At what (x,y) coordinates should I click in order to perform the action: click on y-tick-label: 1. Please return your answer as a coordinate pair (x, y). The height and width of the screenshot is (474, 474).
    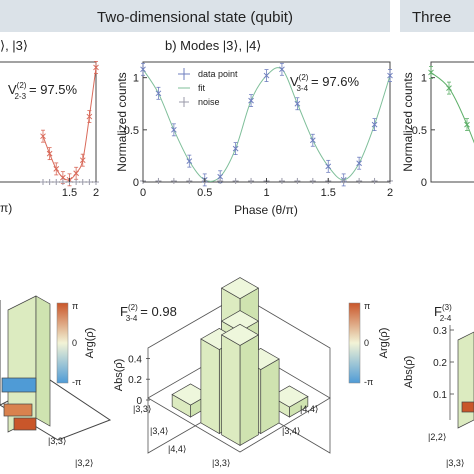
    Looking at the image, I should click on (424, 79).